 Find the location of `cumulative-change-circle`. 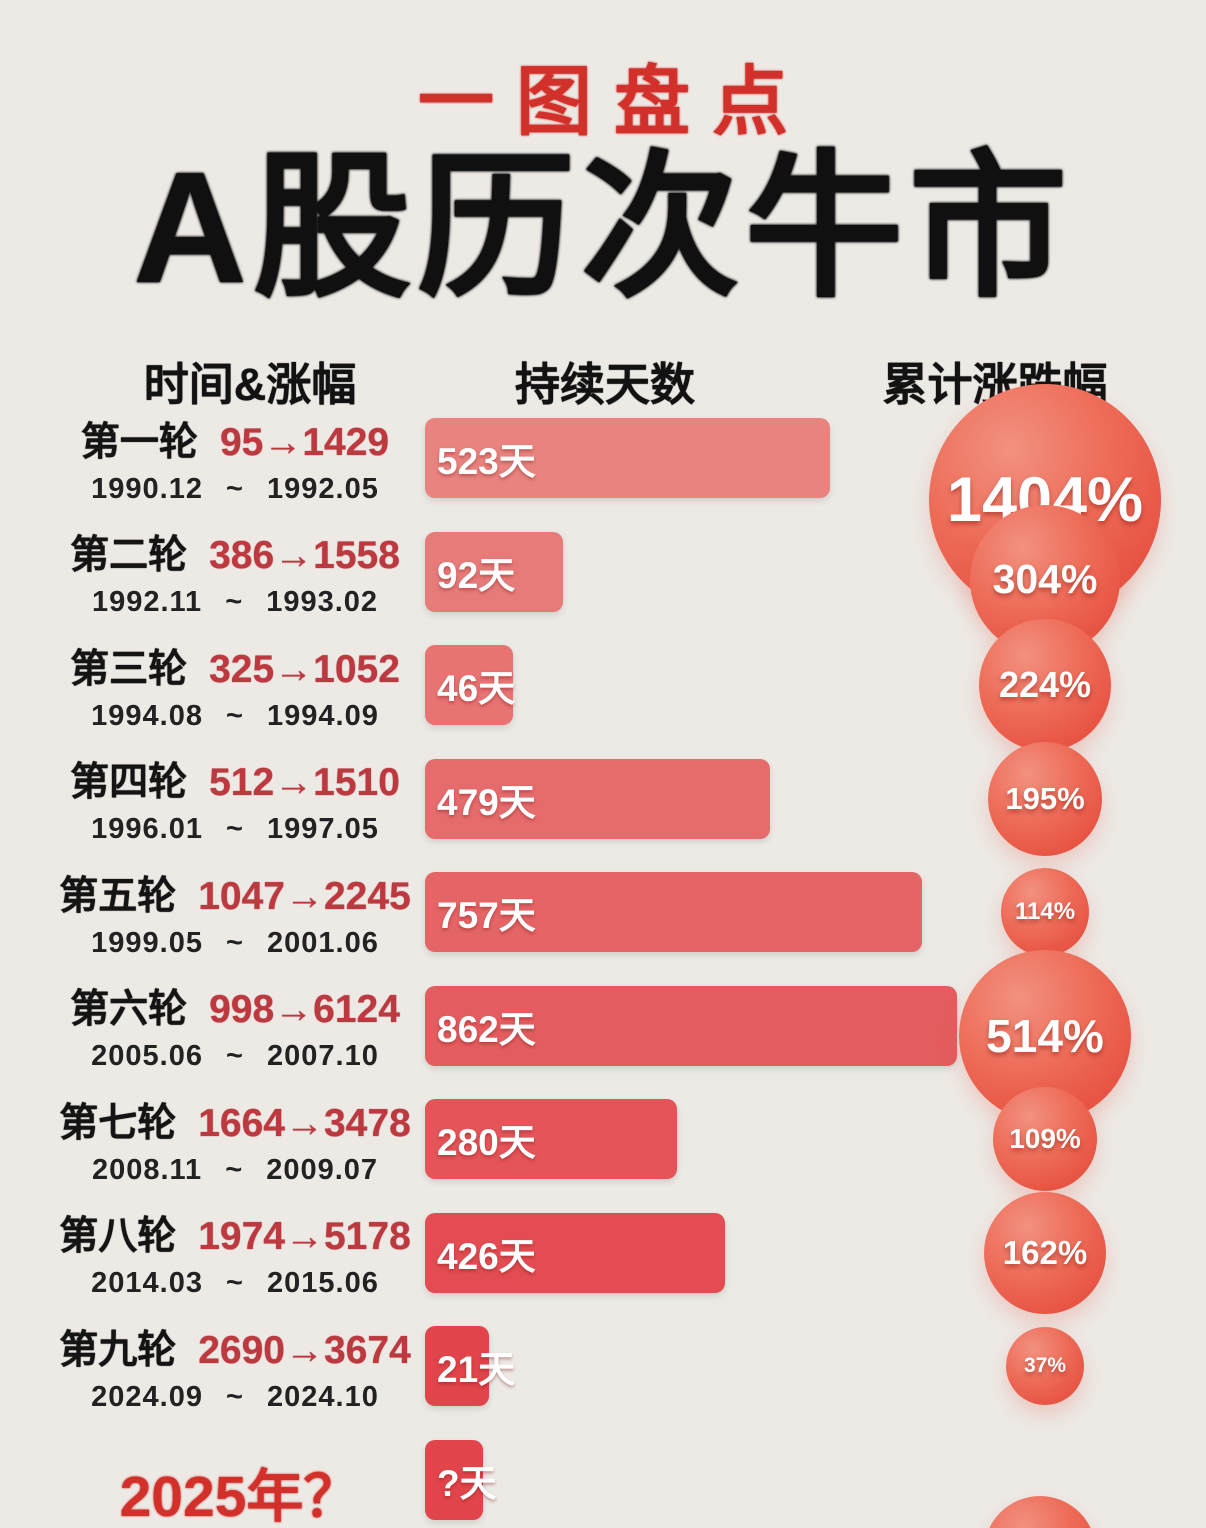

cumulative-change-circle is located at coordinates (1040, 1511).